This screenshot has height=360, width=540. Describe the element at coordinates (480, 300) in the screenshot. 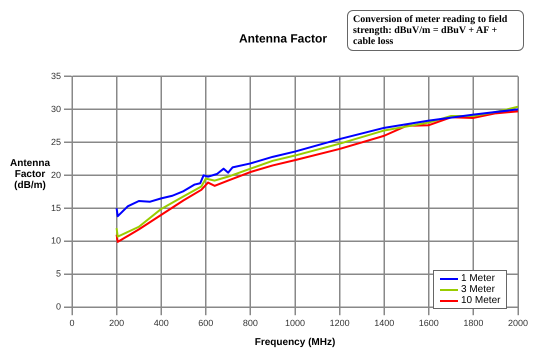

I see `legend-label: 10 Meter` at that location.